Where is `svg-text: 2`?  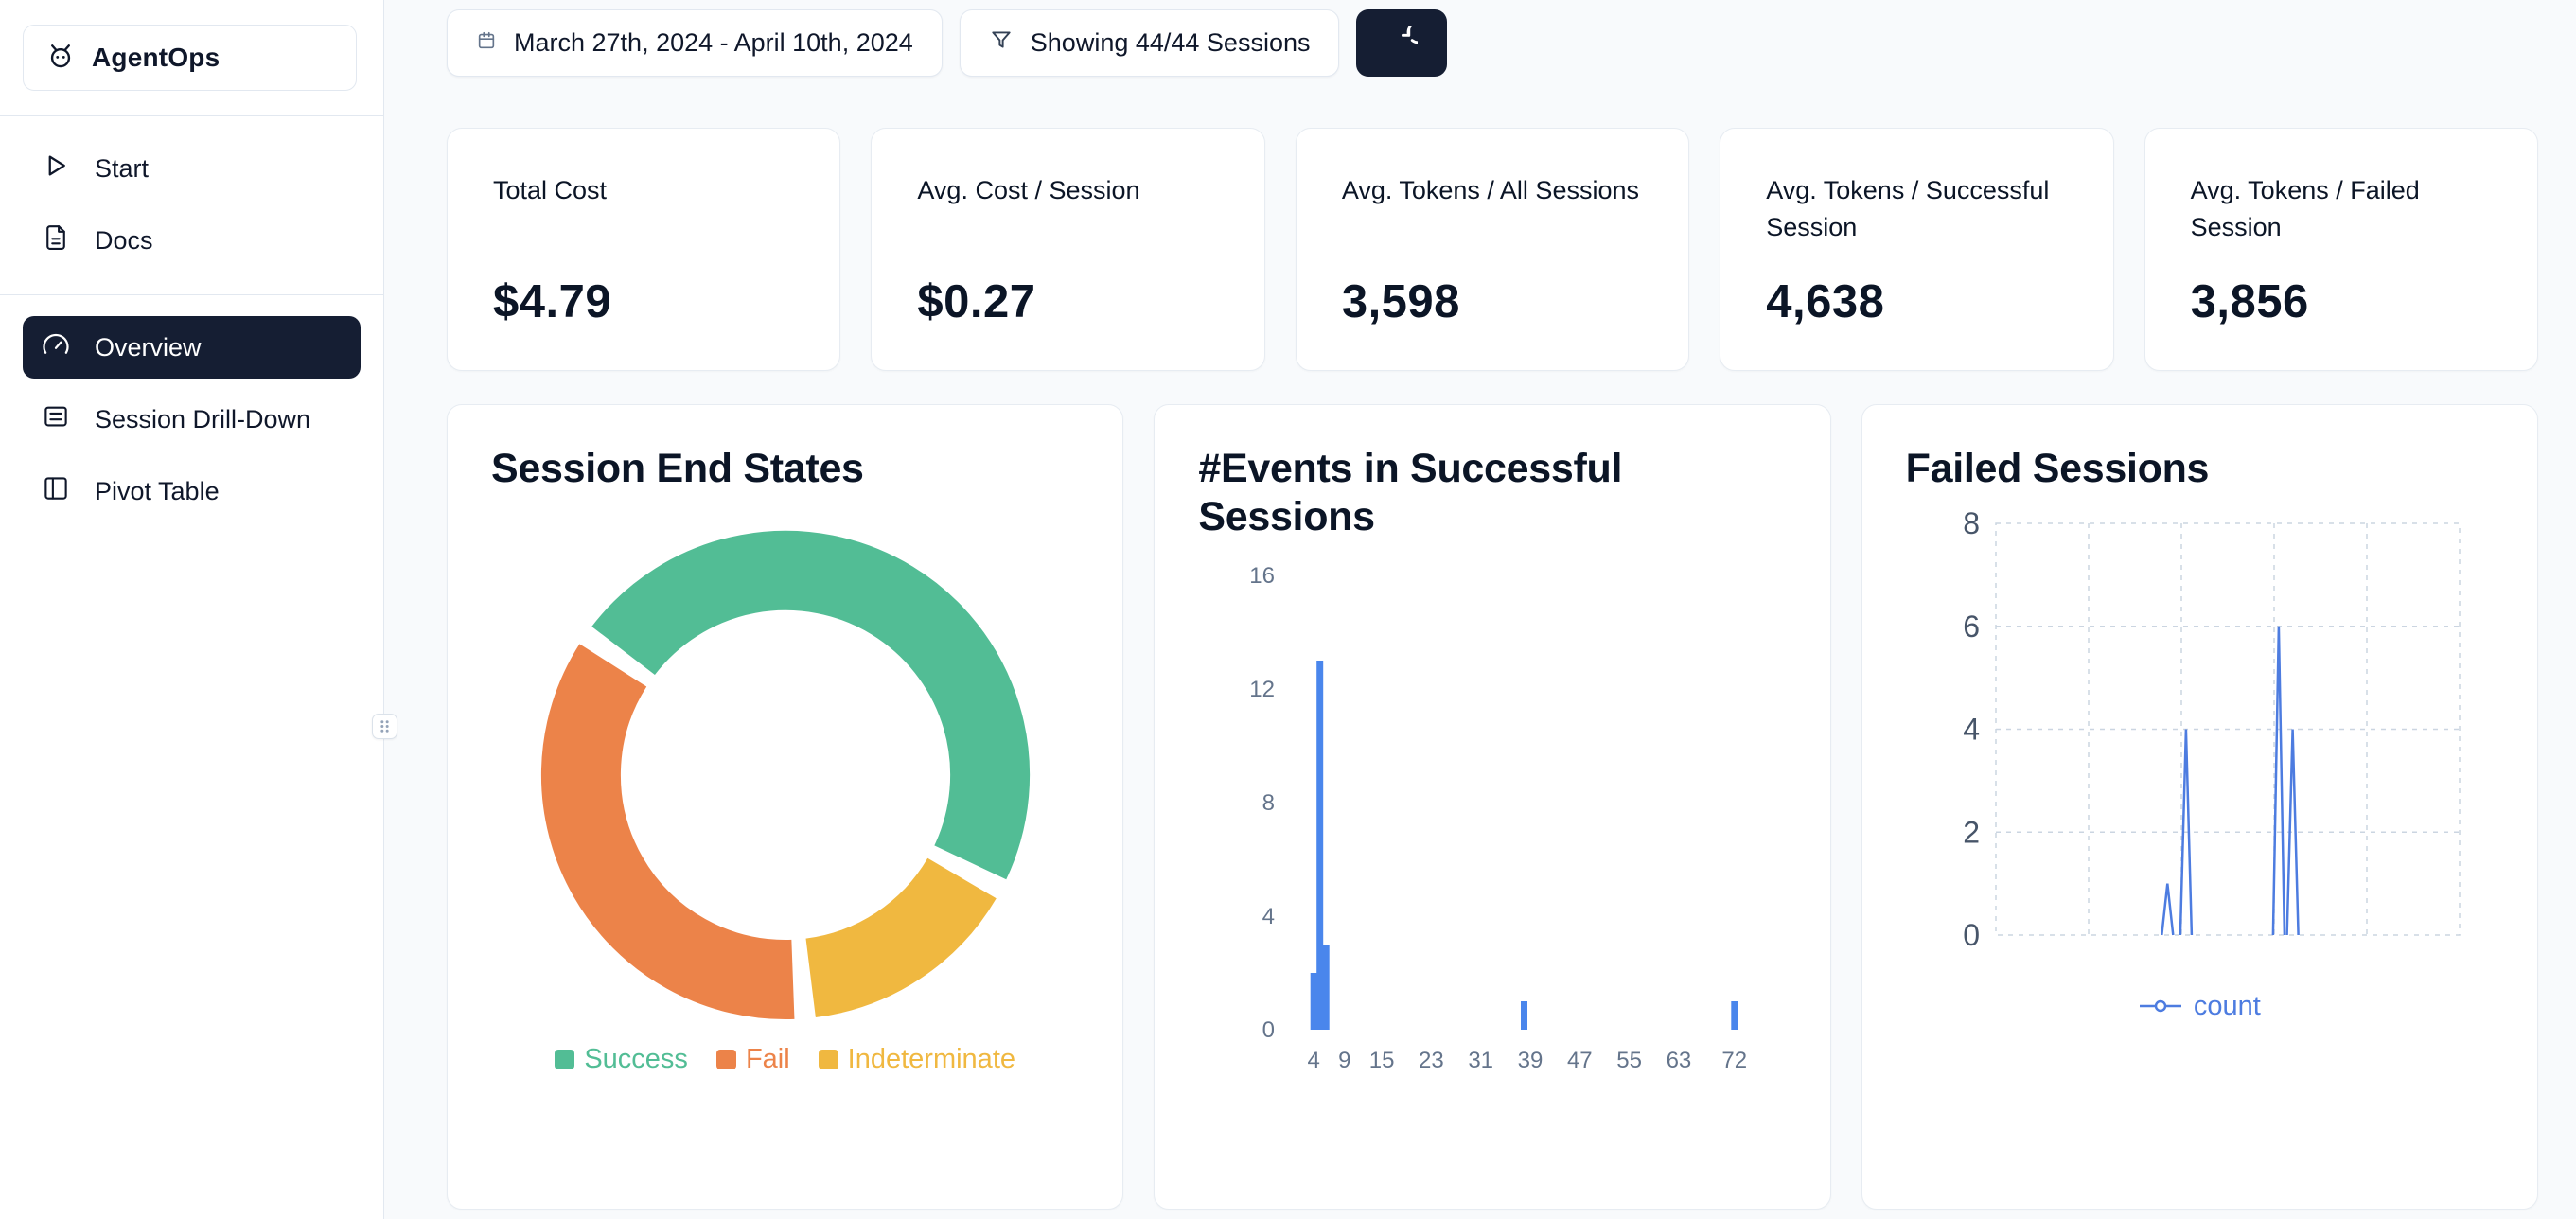
svg-text: 2 is located at coordinates (1972, 832).